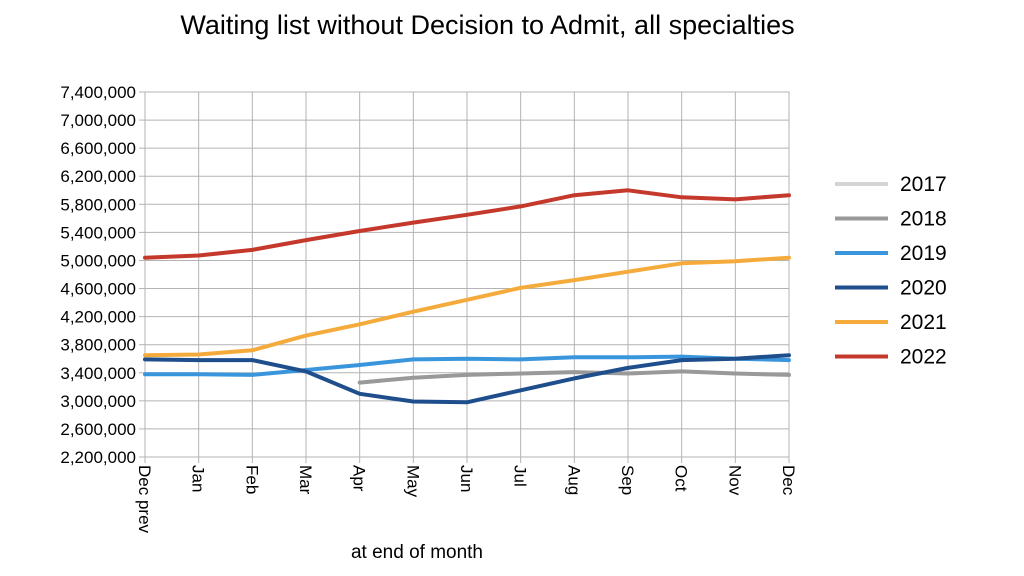 The width and height of the screenshot is (1024, 576). I want to click on y-tick-label: 3,400,000, so click(98, 373).